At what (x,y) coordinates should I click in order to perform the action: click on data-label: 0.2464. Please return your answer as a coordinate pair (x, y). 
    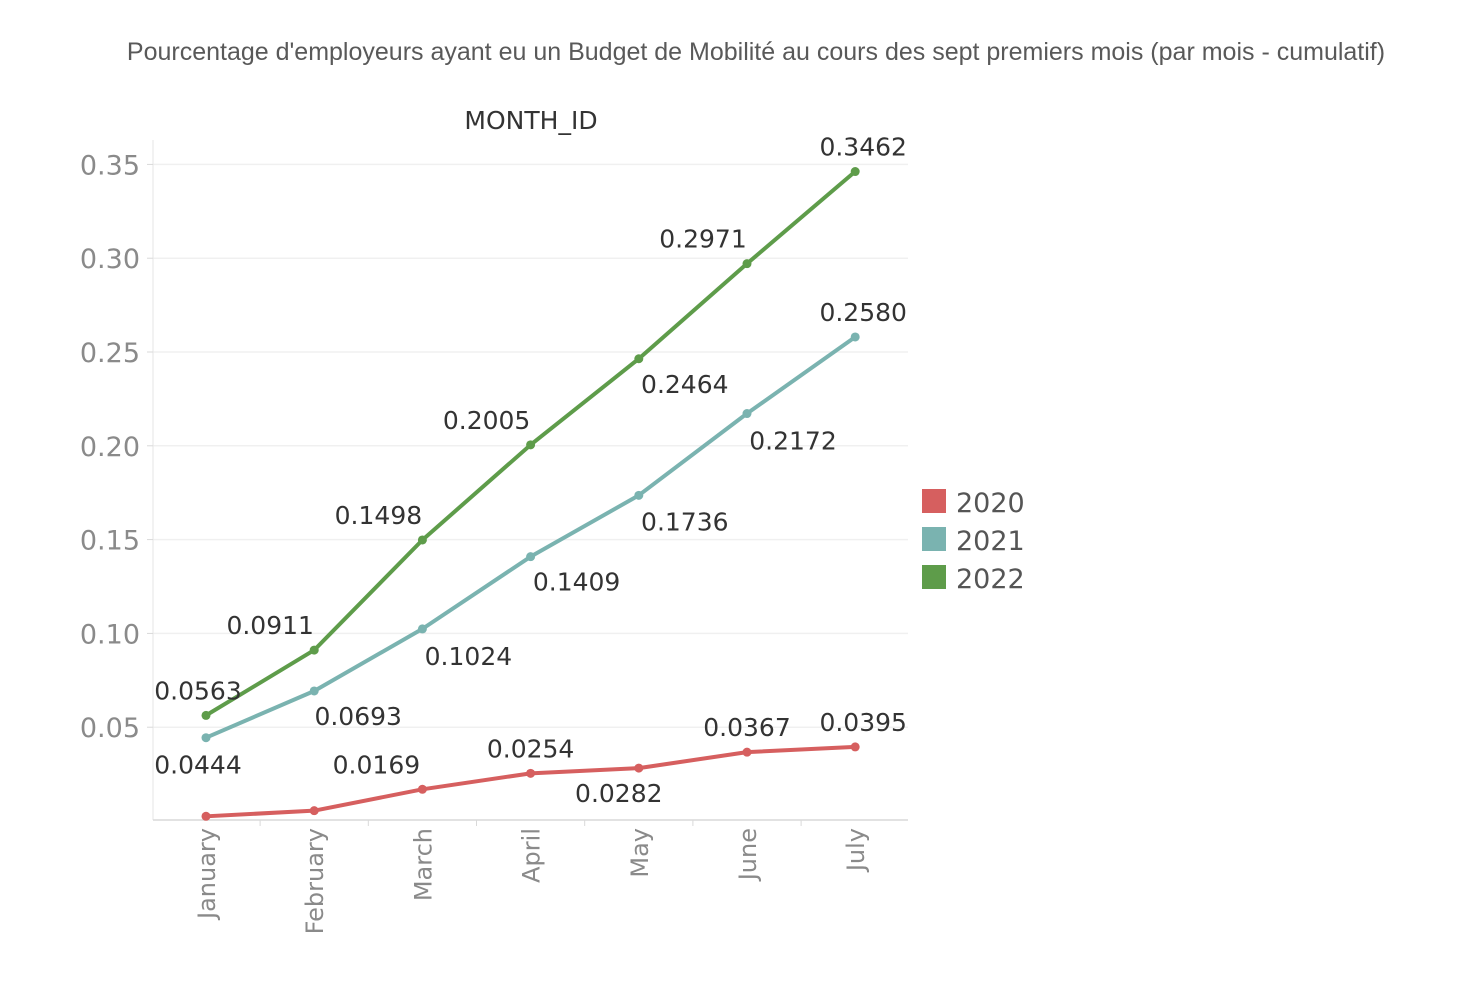
    Looking at the image, I should click on (684, 384).